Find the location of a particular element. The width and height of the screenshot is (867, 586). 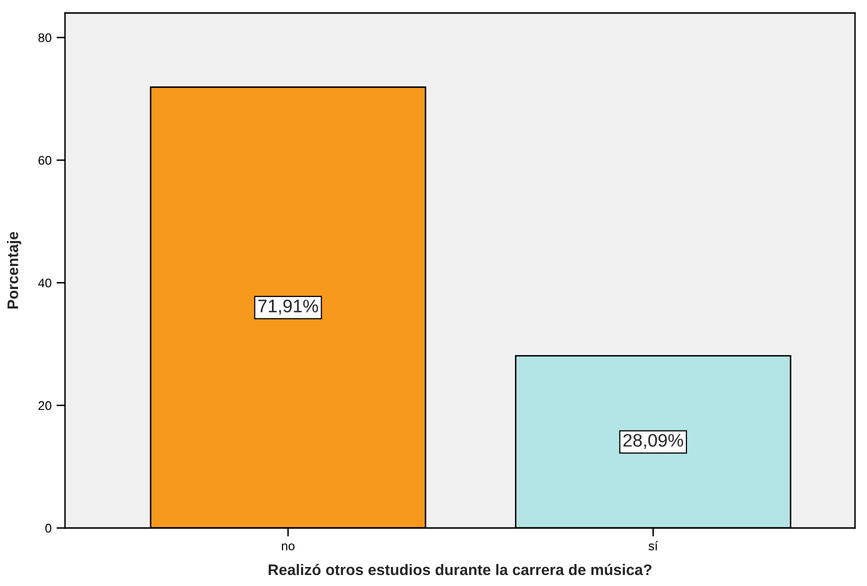

y-tick-label: 40 is located at coordinates (45, 283).